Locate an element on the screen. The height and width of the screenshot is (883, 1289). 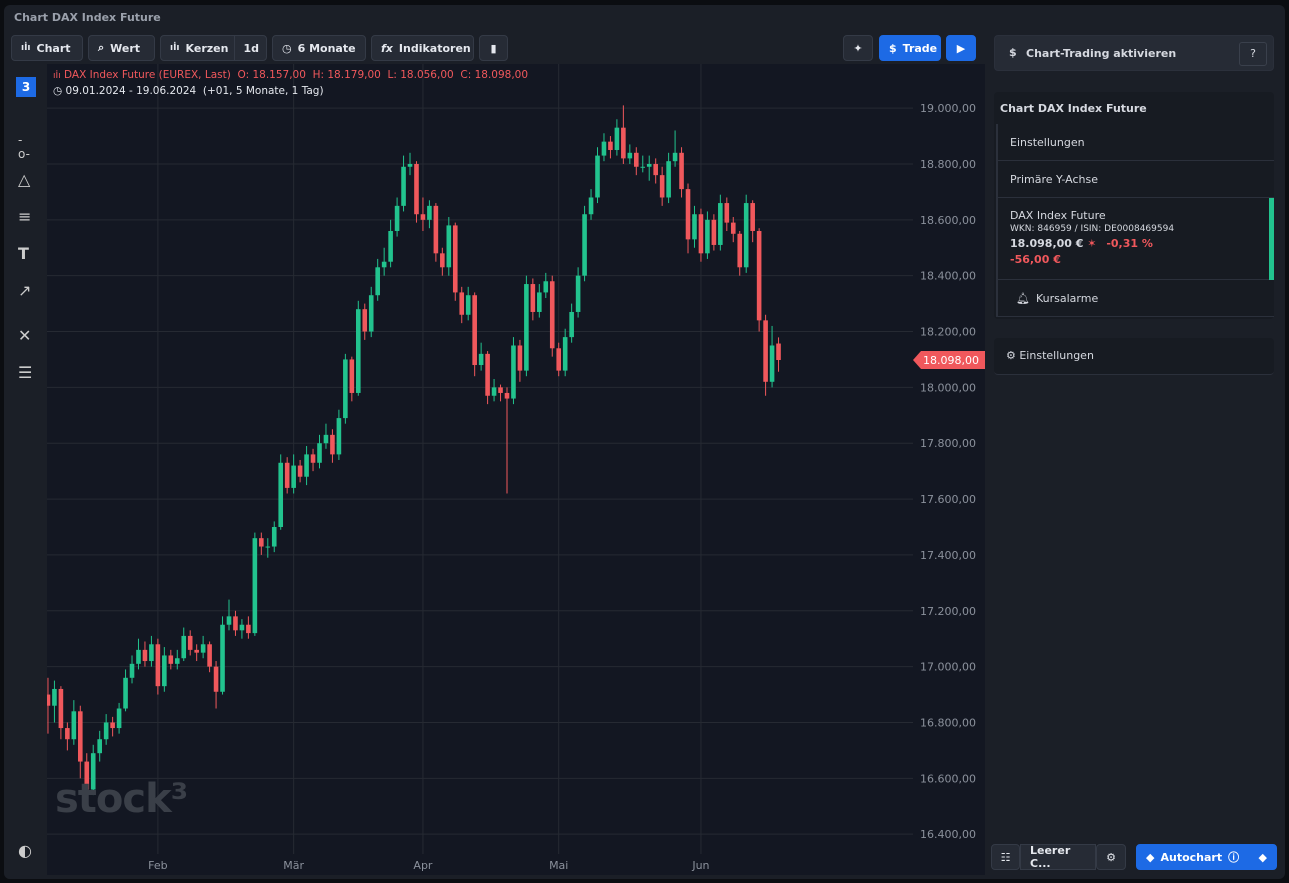
legend-close: C: 18.098,00 is located at coordinates (494, 75).